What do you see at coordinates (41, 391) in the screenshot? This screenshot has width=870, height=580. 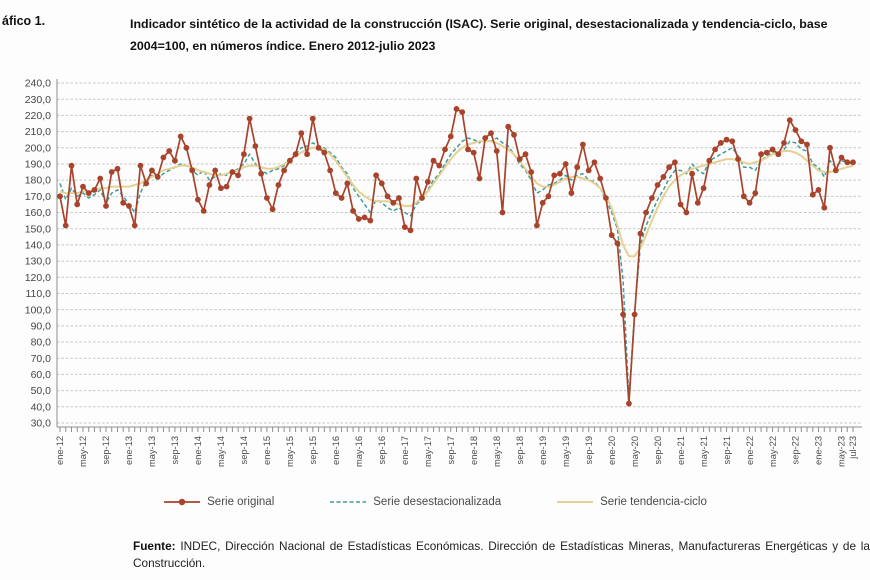 I see `y-axis-tick-label: 50,0` at bounding box center [41, 391].